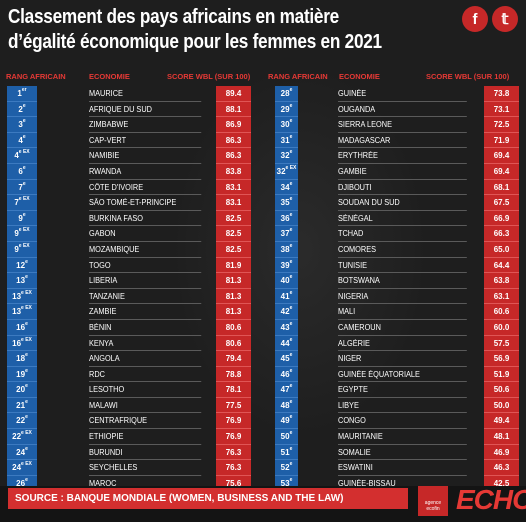 The image size is (526, 522). What do you see at coordinates (286, 312) in the screenshot?
I see `rank-cell: 42e` at bounding box center [286, 312].